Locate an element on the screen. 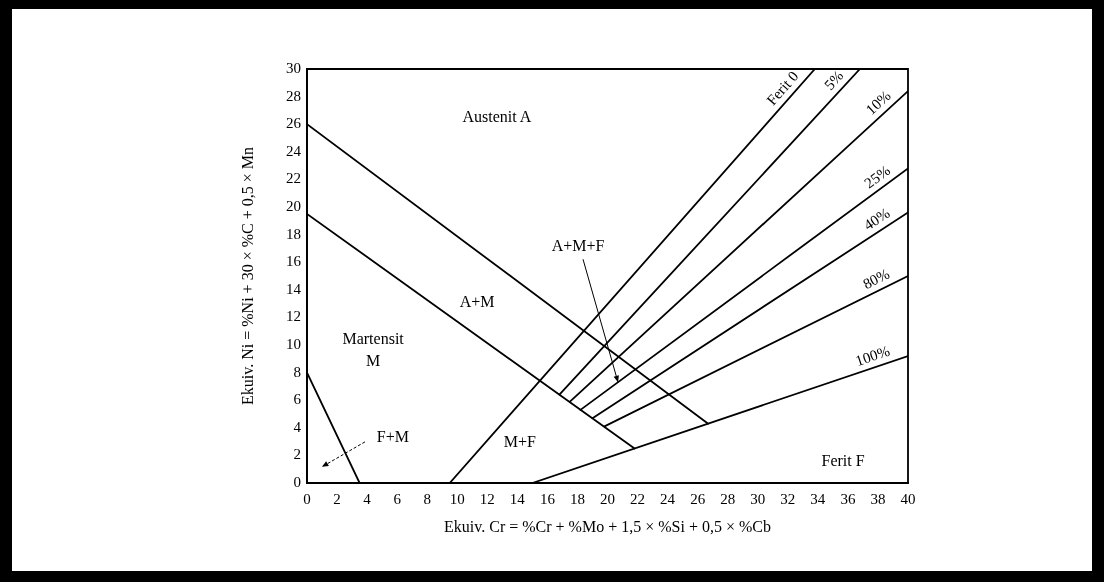 The height and width of the screenshot is (582, 1104). y-tick-label: 4 is located at coordinates (297, 426).